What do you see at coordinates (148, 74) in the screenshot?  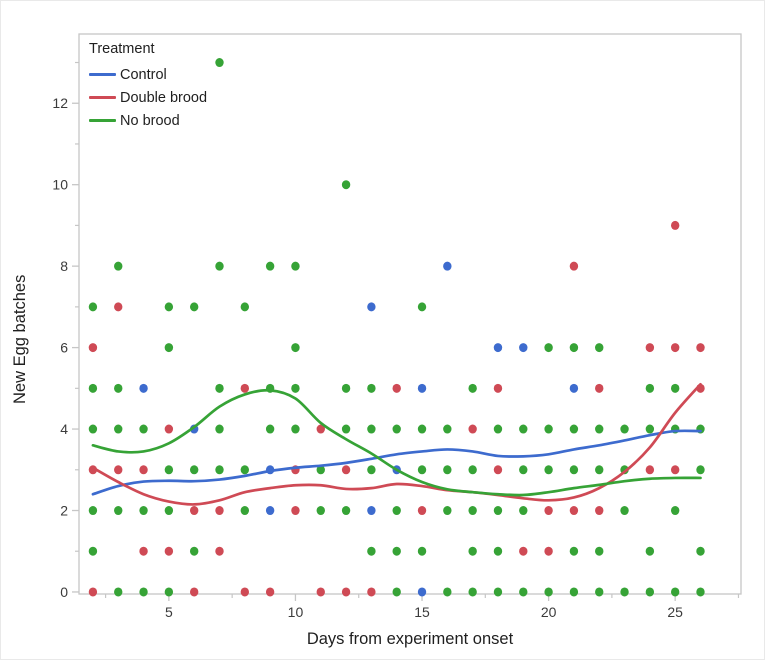 I see `legend-item-control: Control` at bounding box center [148, 74].